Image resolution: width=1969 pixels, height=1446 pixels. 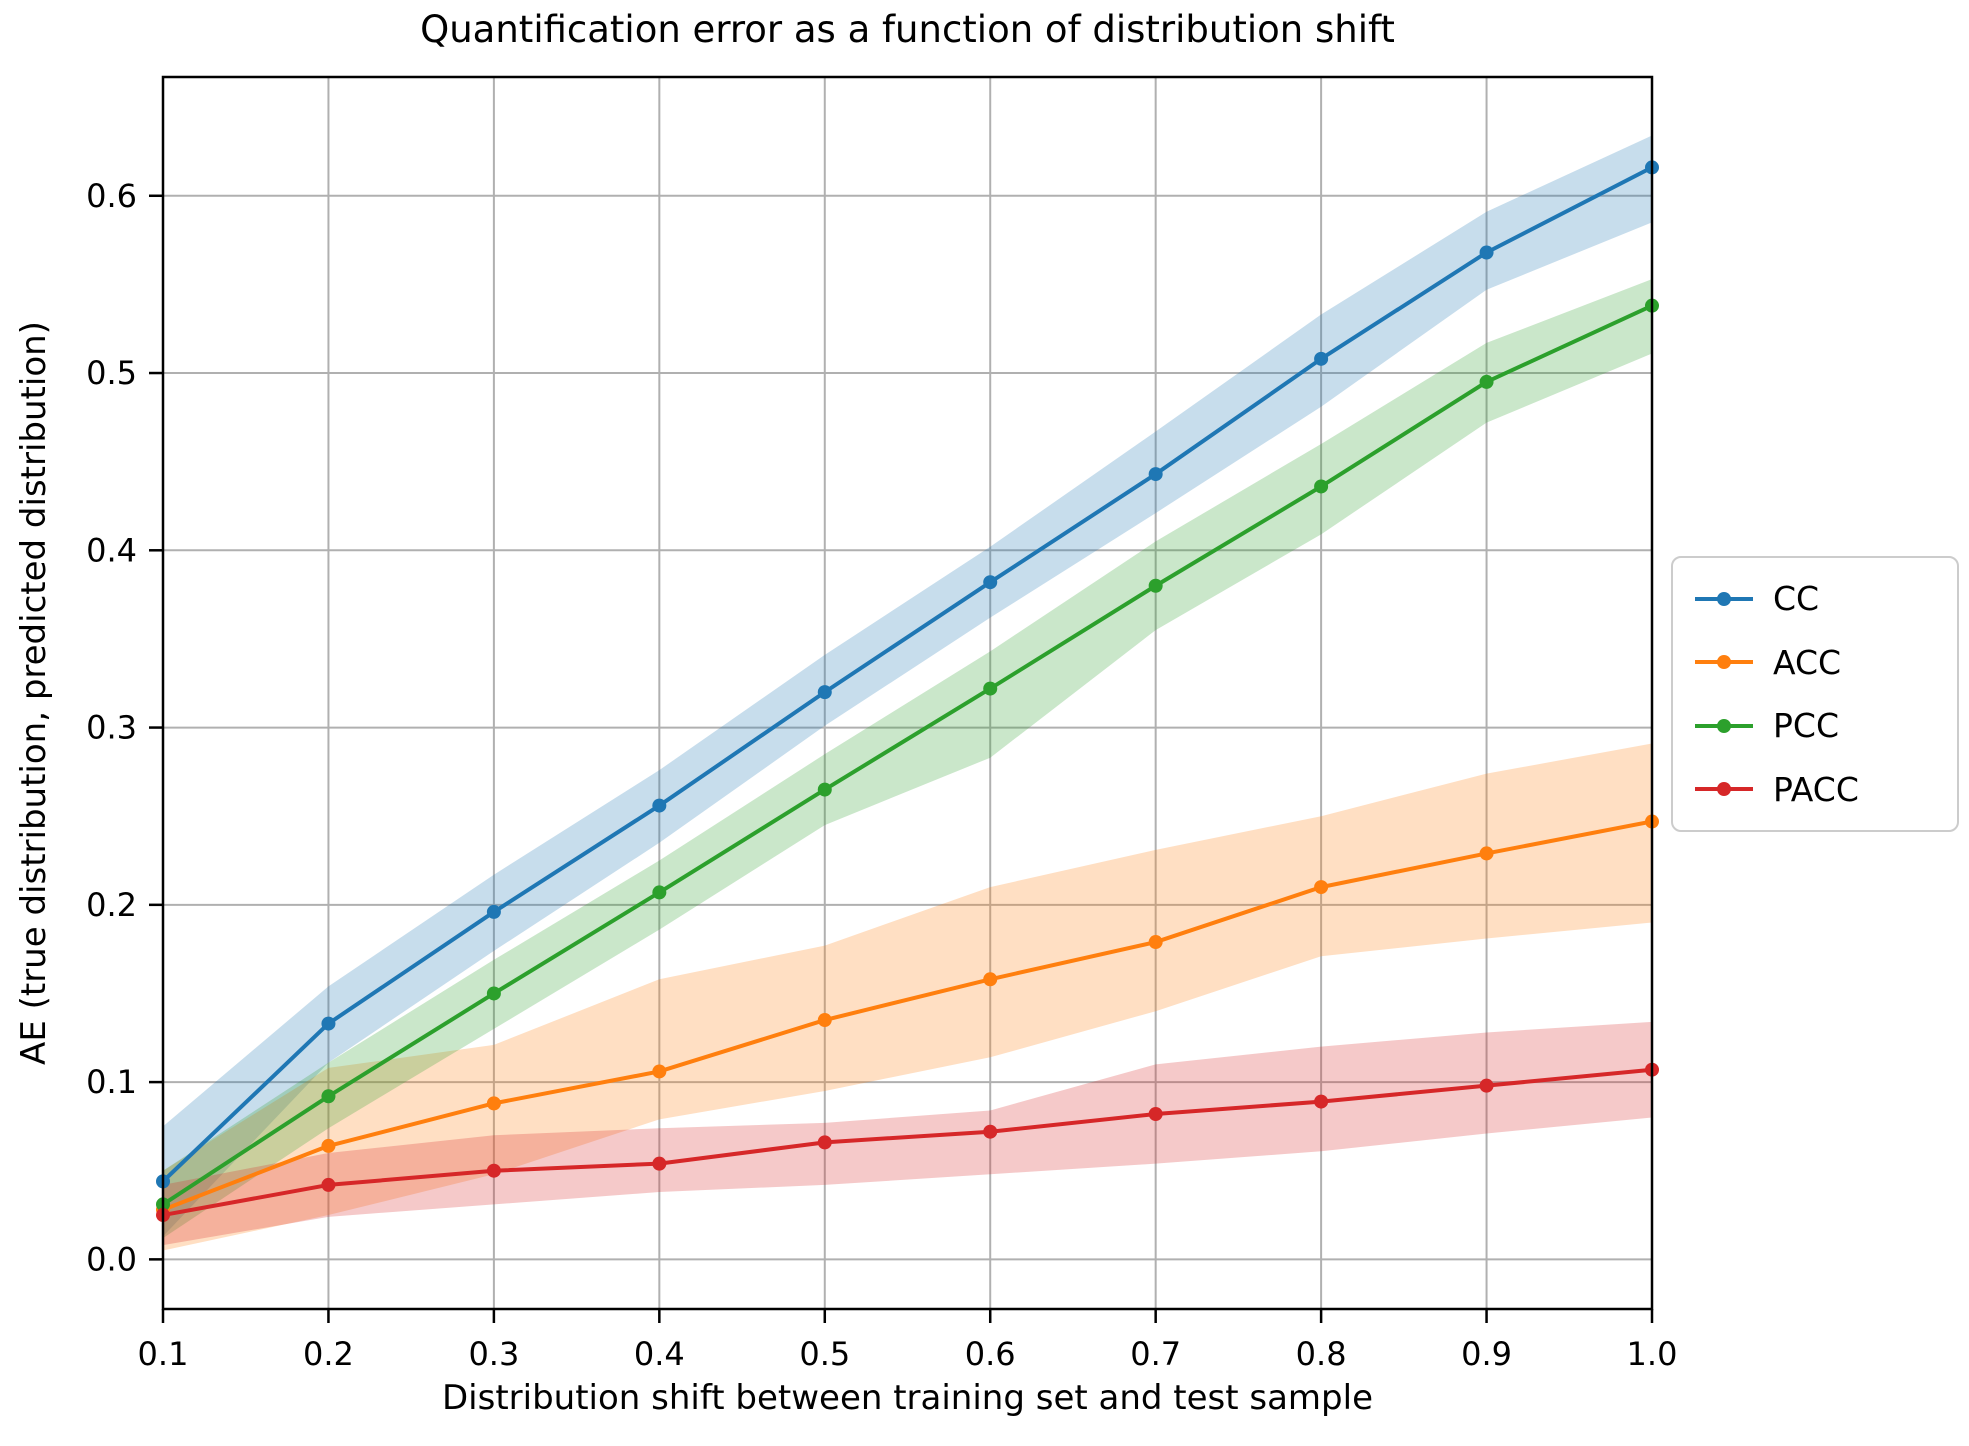 I want to click on legend-item-ACC: ACC, so click(x=1826, y=662).